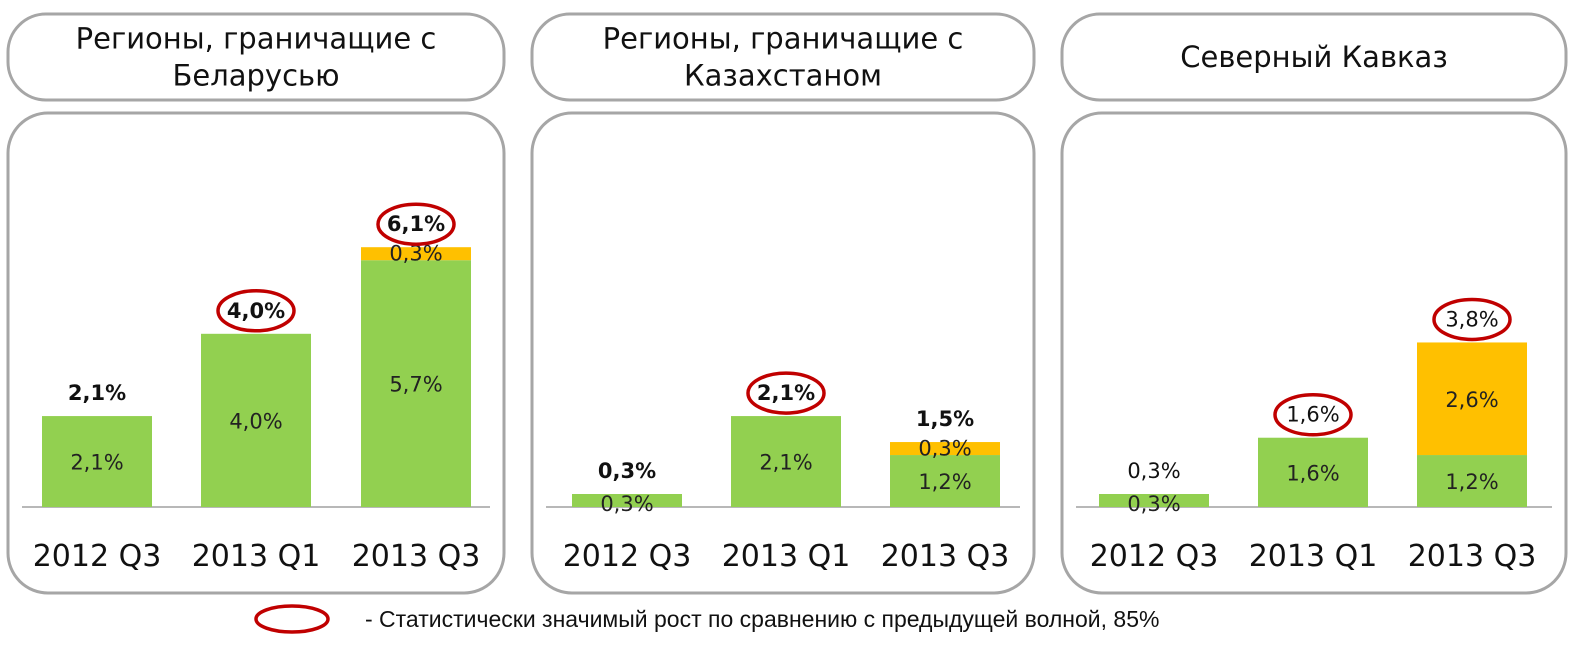 The width and height of the screenshot is (1592, 661). I want to click on total-label: 6,1%, so click(416, 224).